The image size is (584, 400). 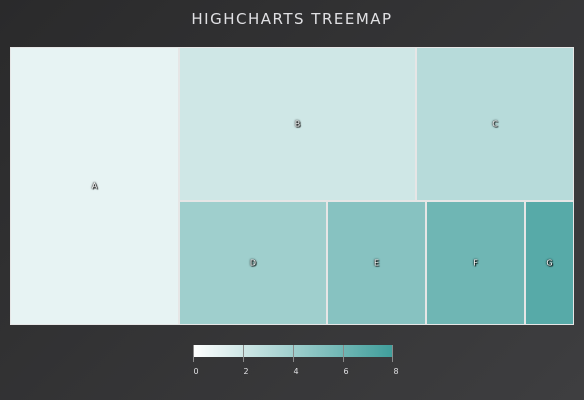 I want to click on treemap-cell-f, so click(x=475, y=263).